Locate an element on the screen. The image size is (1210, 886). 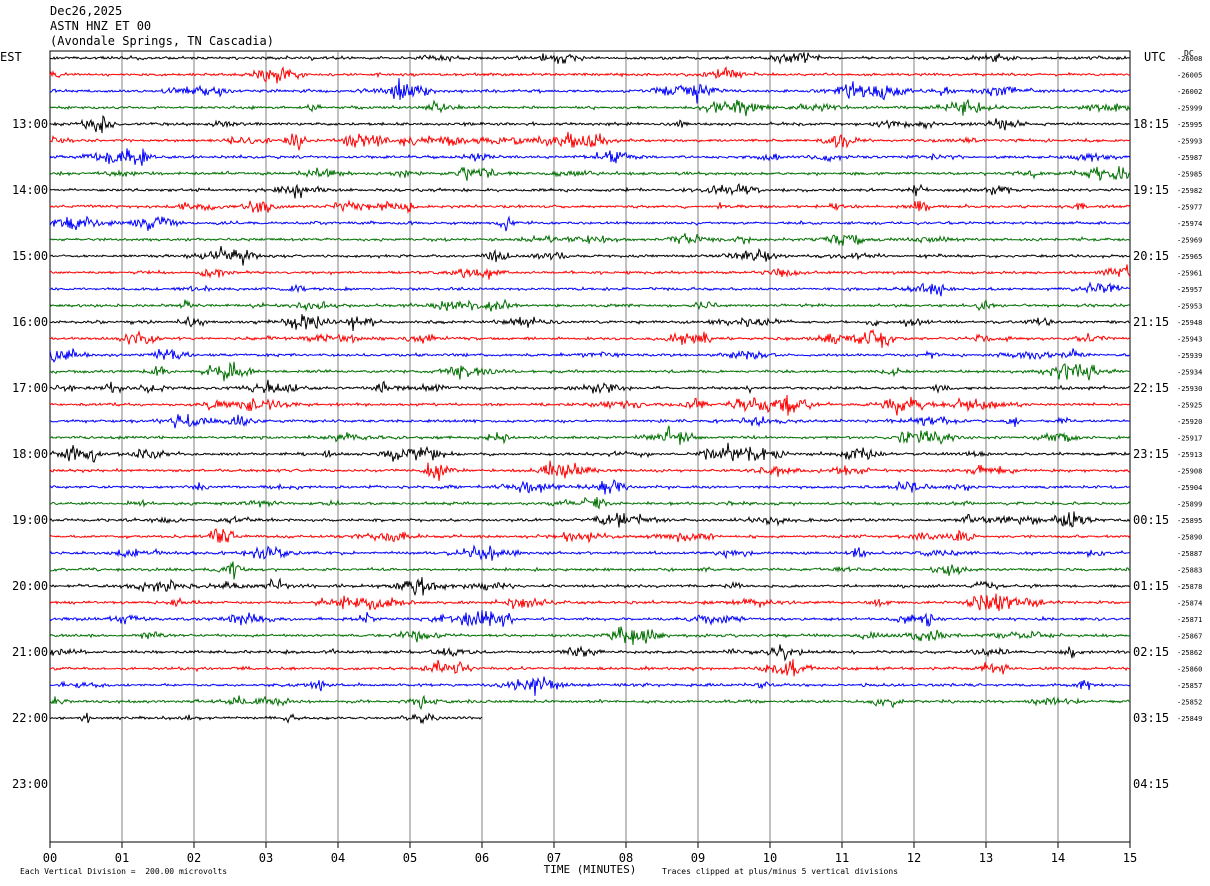
dc-value-label: -25993 is located at coordinates (1189, 142).